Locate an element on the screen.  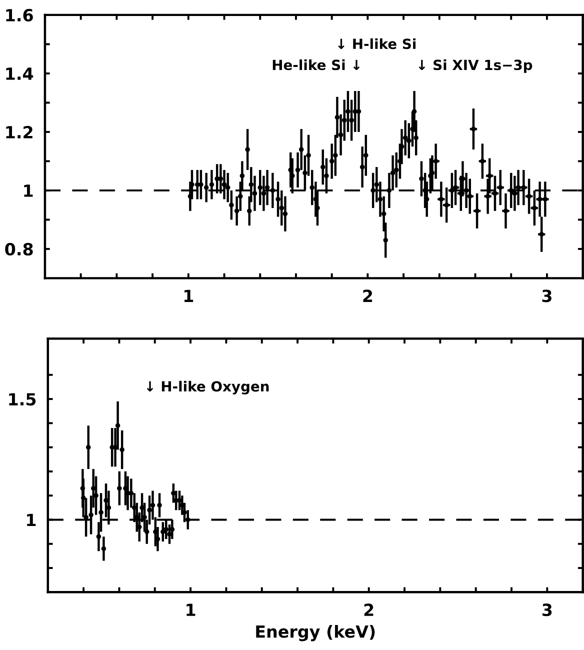
y-tick-label: 1.6 is located at coordinates (19, 15).